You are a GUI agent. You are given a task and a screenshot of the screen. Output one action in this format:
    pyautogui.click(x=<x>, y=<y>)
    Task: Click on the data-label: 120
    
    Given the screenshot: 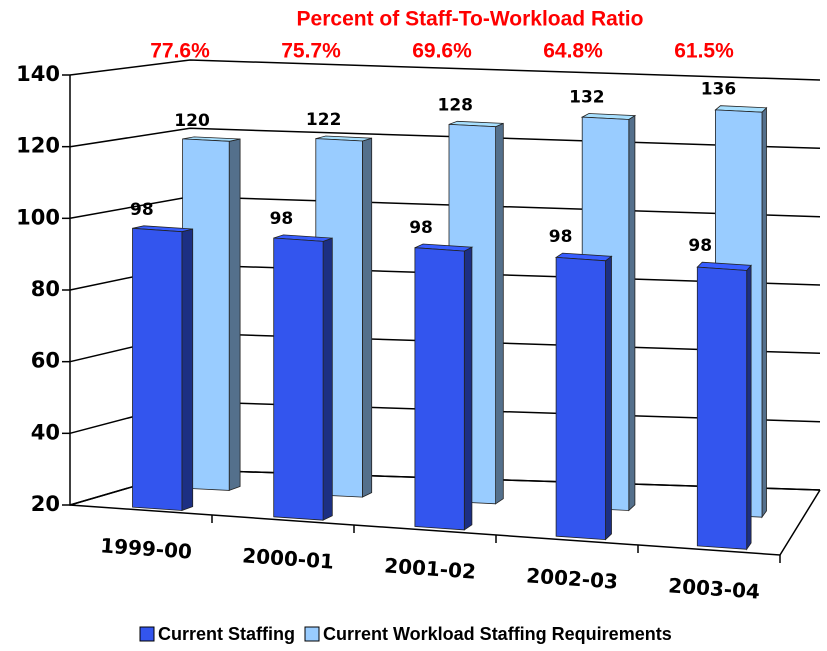 What is the action you would take?
    pyautogui.click(x=192, y=121)
    